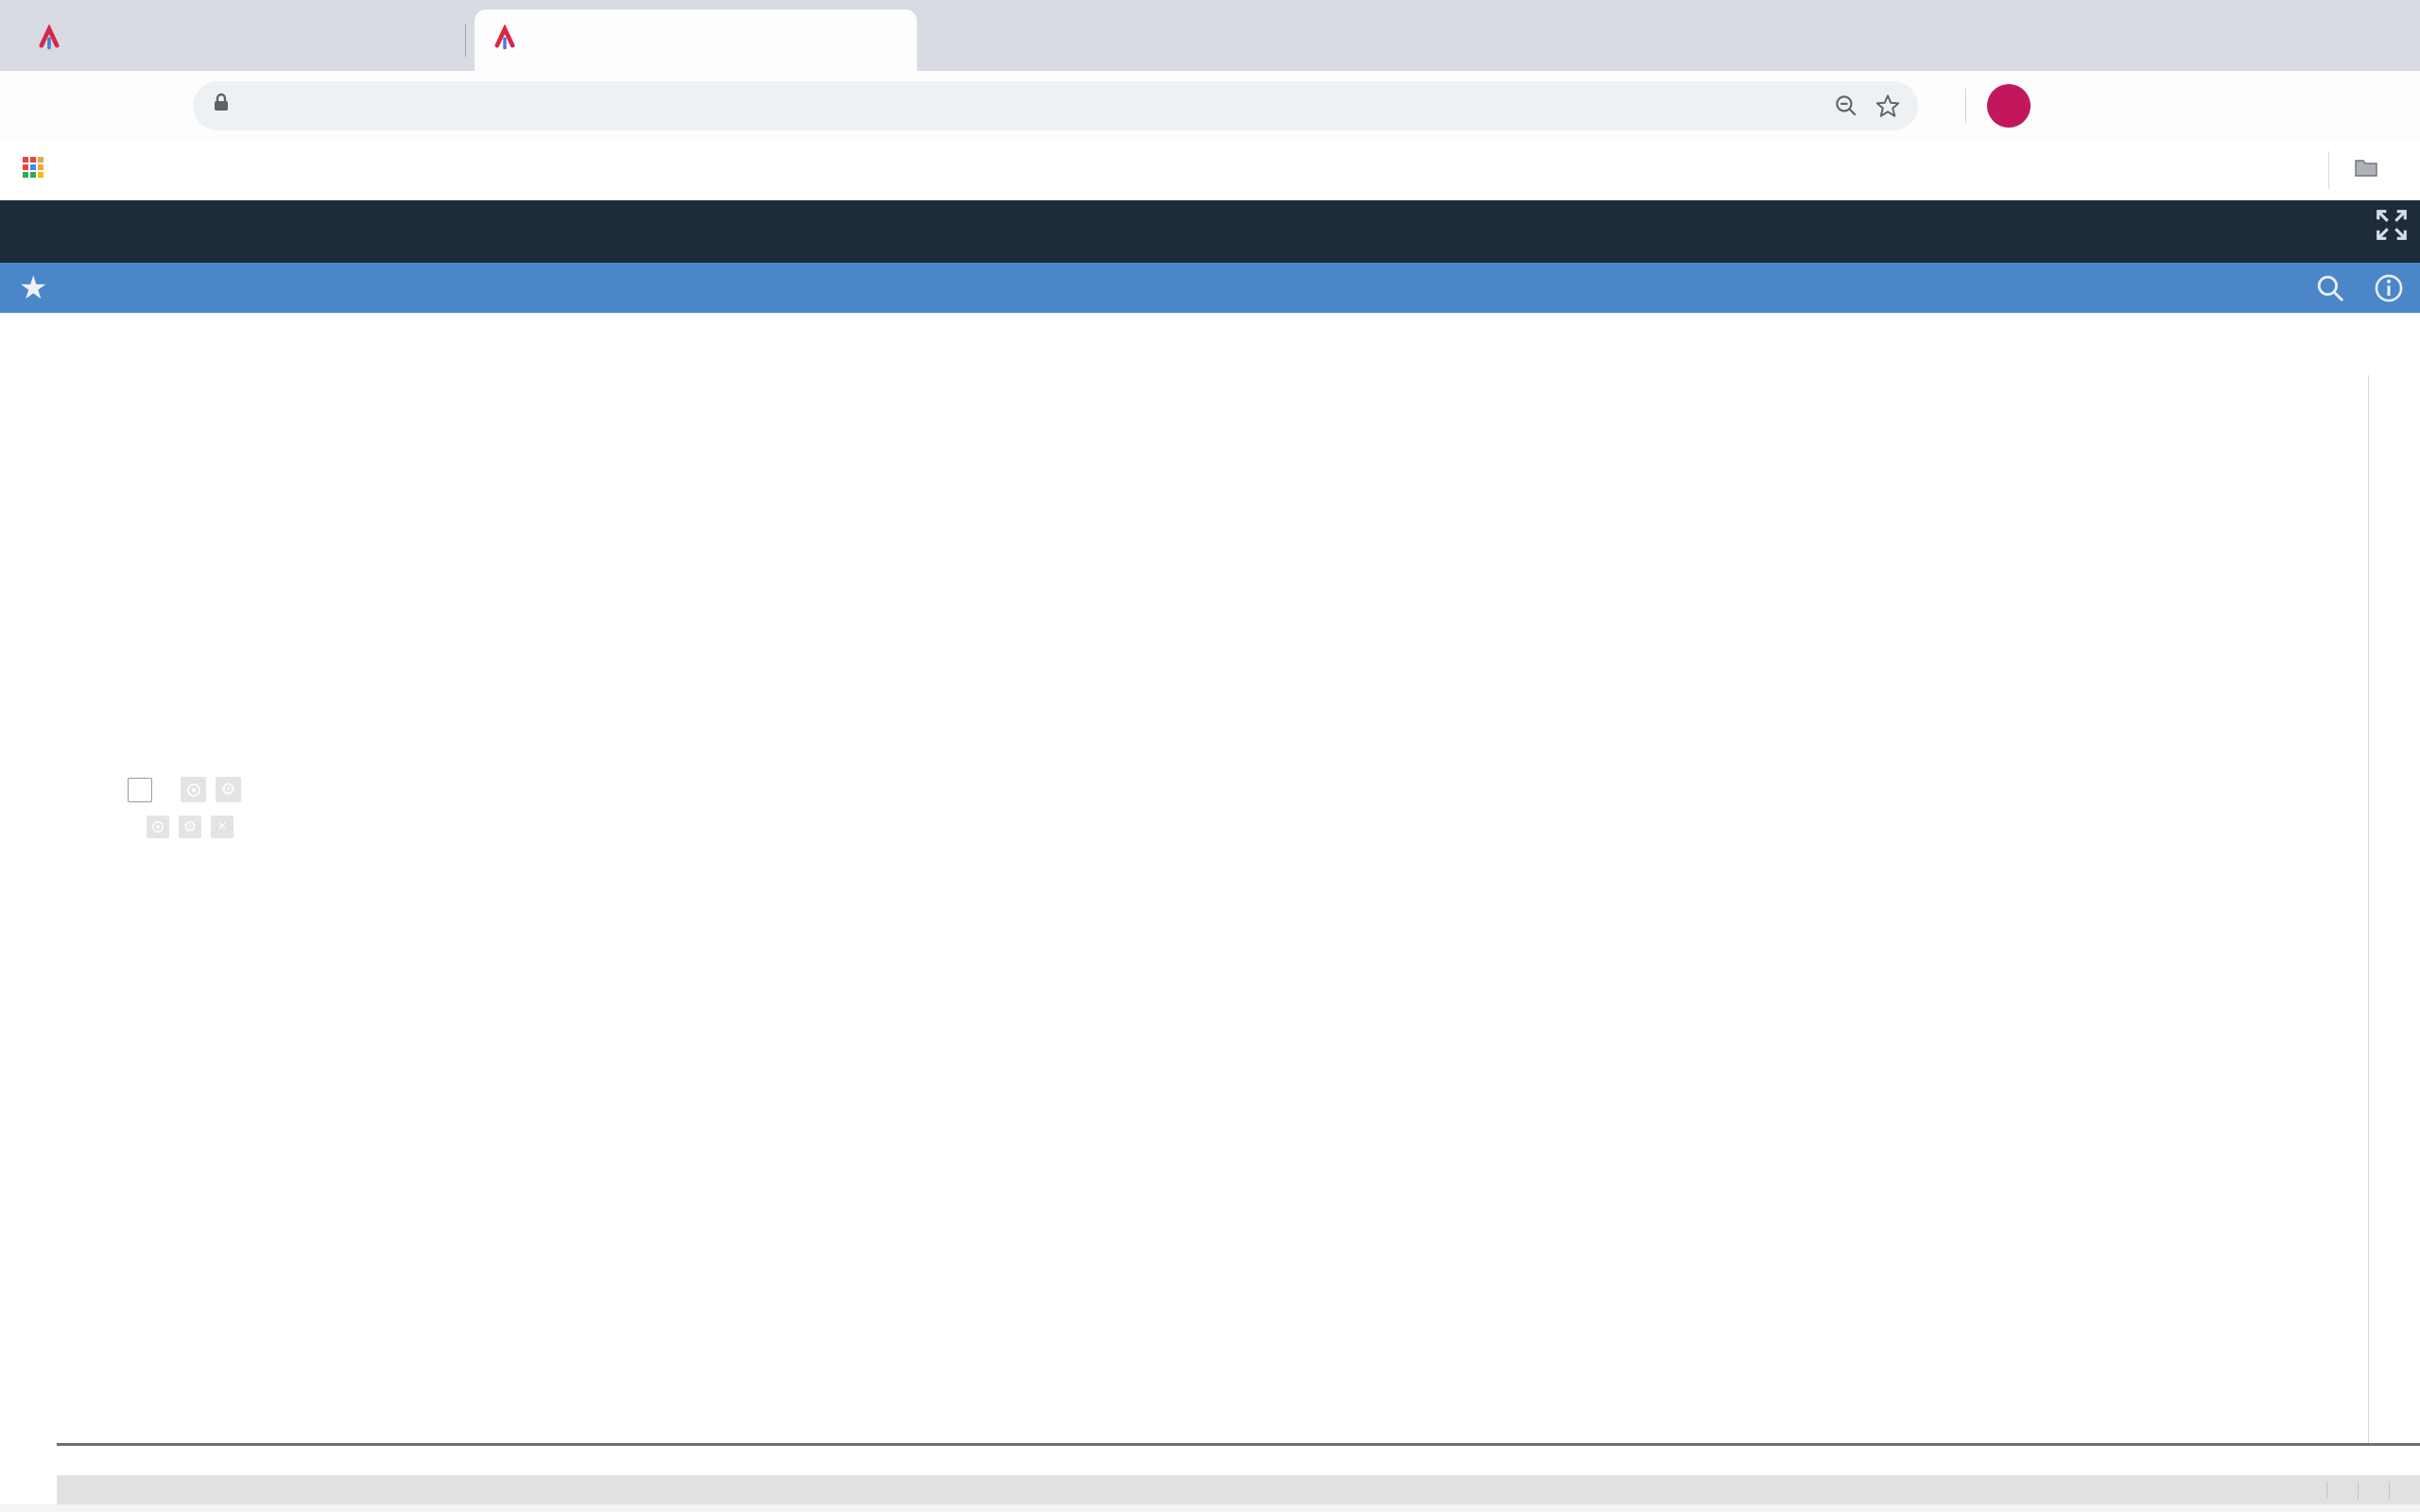  Describe the element at coordinates (2366, 169) in the screenshot. I see `folder-icon` at that location.